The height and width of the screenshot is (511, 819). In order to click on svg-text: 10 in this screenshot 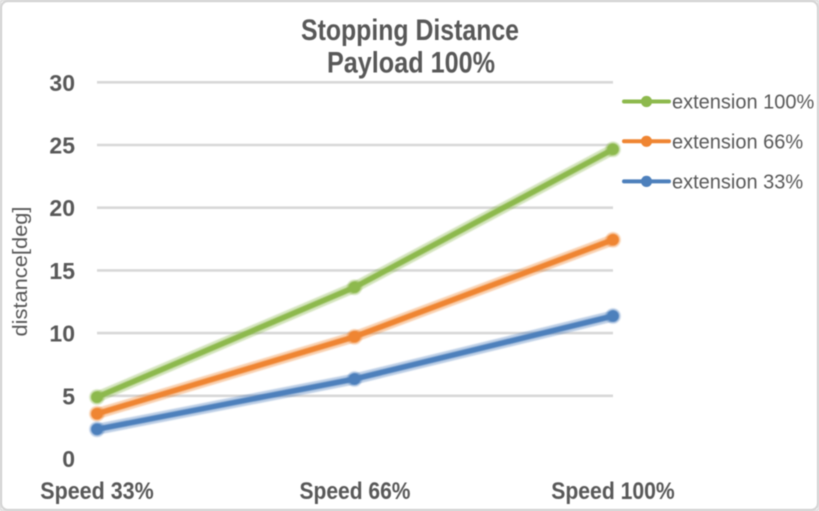, I will do `click(62, 334)`.